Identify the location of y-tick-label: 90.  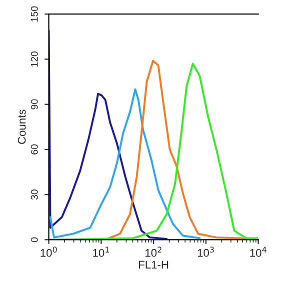
(34, 104).